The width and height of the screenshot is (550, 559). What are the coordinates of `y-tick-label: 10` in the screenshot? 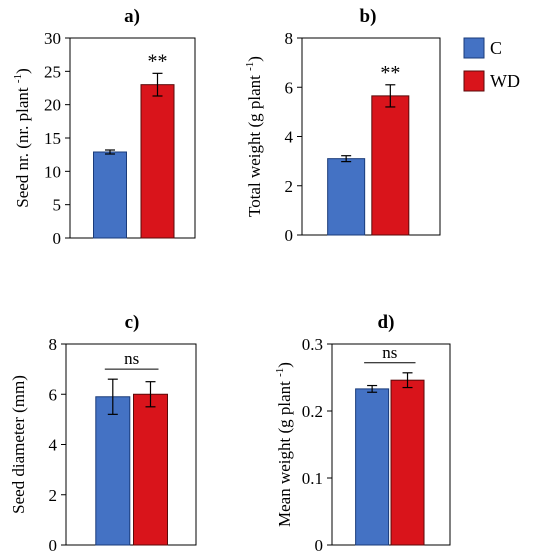 It's located at (52, 171).